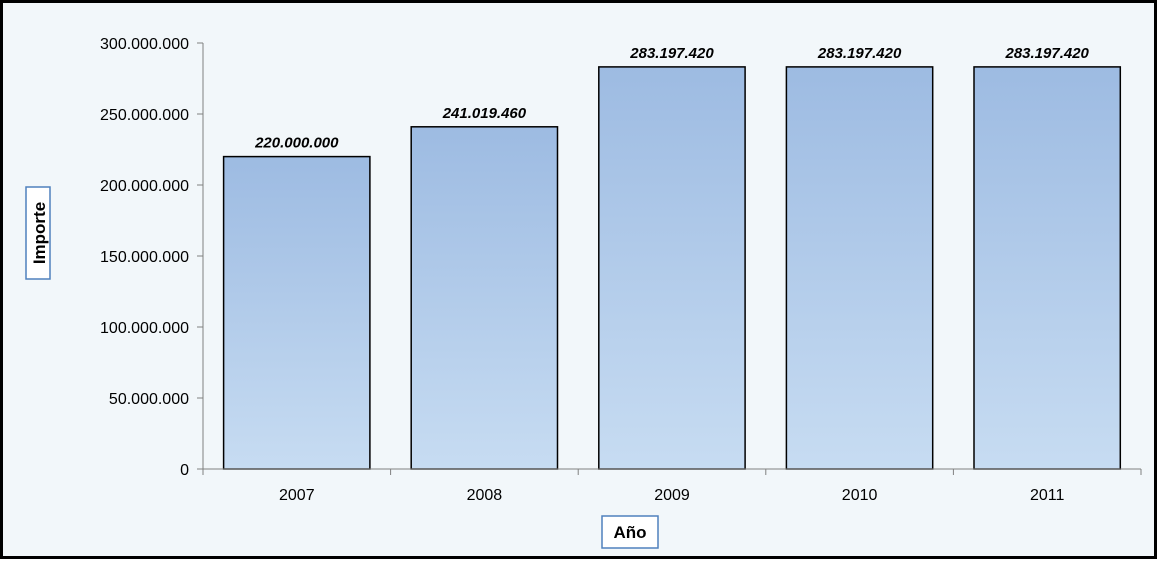  I want to click on bar-2007, so click(296, 312).